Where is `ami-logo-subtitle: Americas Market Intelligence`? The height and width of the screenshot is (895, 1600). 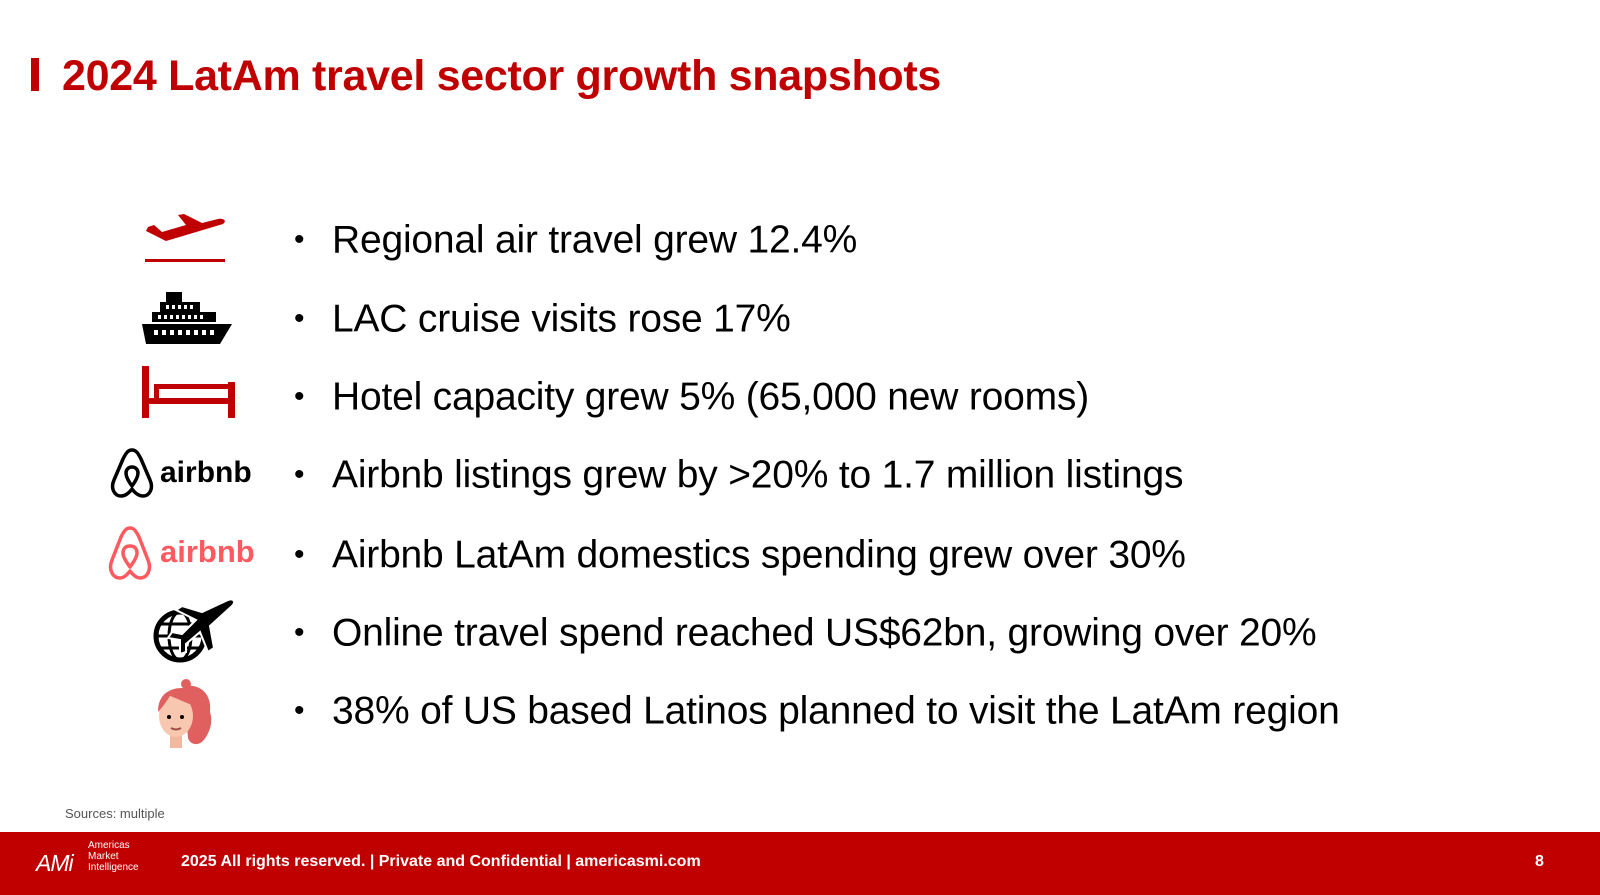 ami-logo-subtitle: Americas Market Intelligence is located at coordinates (113, 856).